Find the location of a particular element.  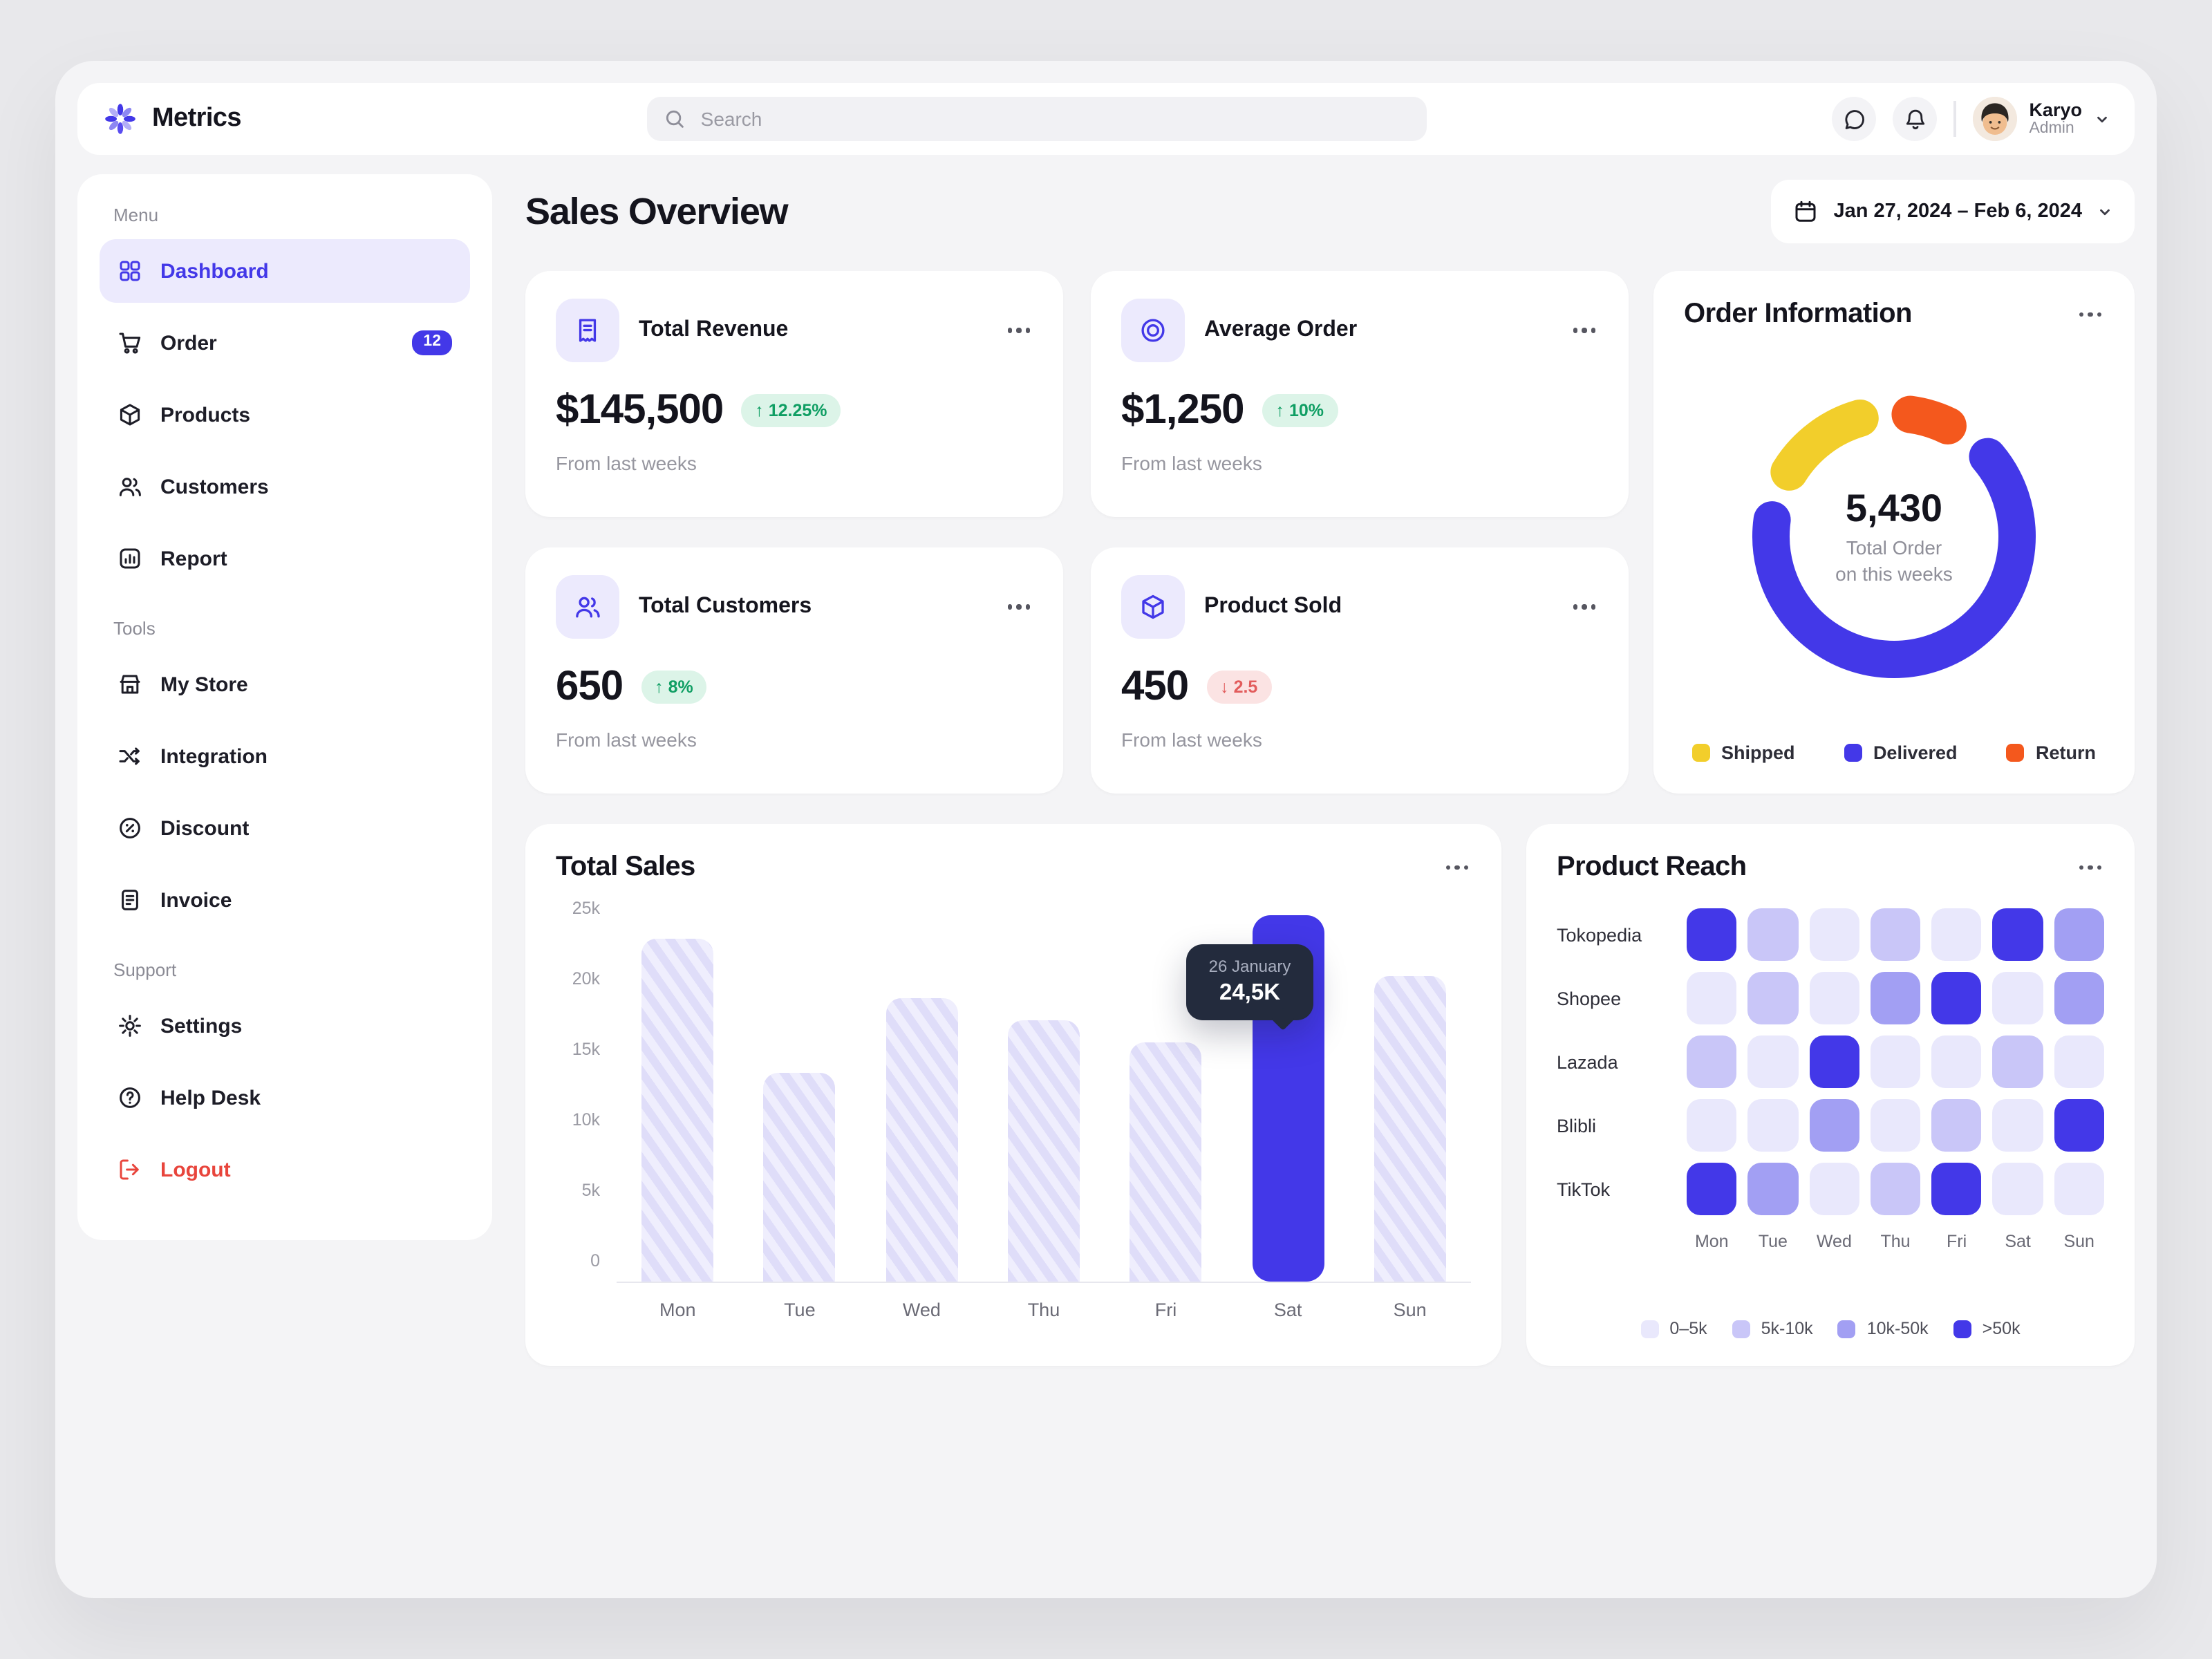

bar-fri is located at coordinates (1166, 1162).